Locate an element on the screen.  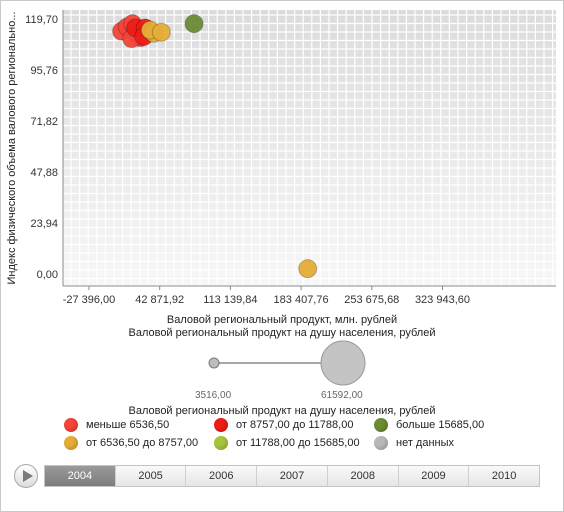
legend-label: меньше 6536,50 is located at coordinates (128, 425).